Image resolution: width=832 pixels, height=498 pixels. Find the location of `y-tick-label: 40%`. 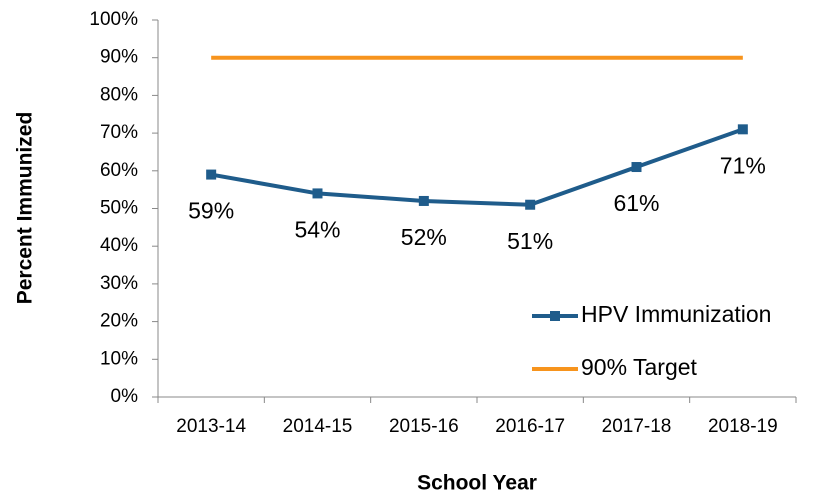

y-tick-label: 40% is located at coordinates (119, 245).